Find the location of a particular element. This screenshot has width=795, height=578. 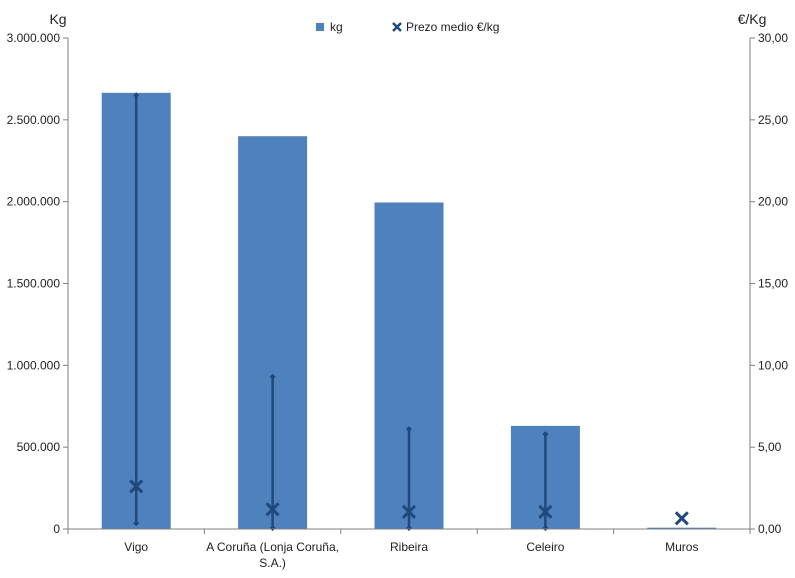

right-tick-label: 5,00 is located at coordinates (770, 447).